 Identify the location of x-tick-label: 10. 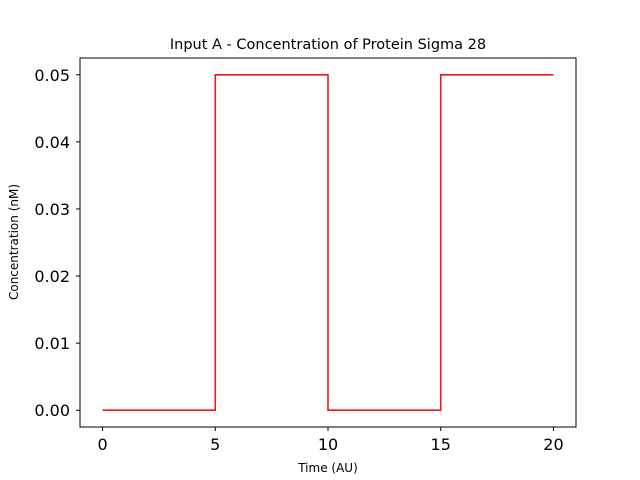
(328, 444).